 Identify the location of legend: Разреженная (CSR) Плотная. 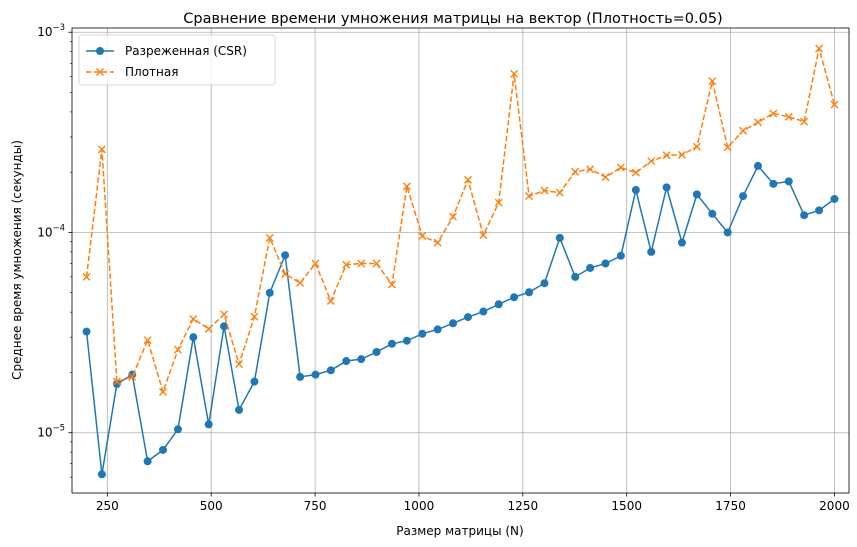
(177, 60).